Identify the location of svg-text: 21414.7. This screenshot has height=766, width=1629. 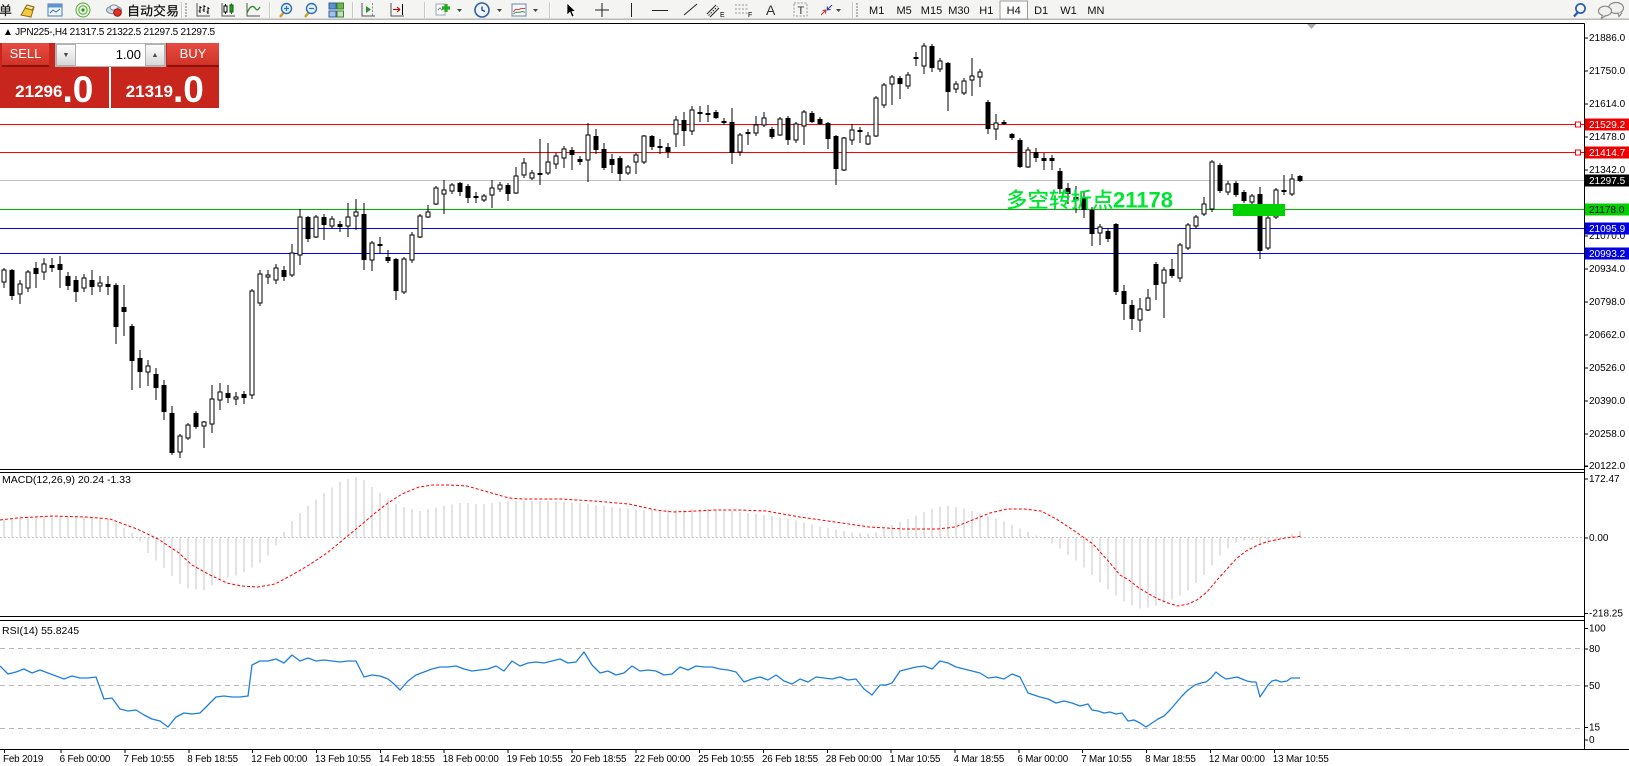
(1607, 153).